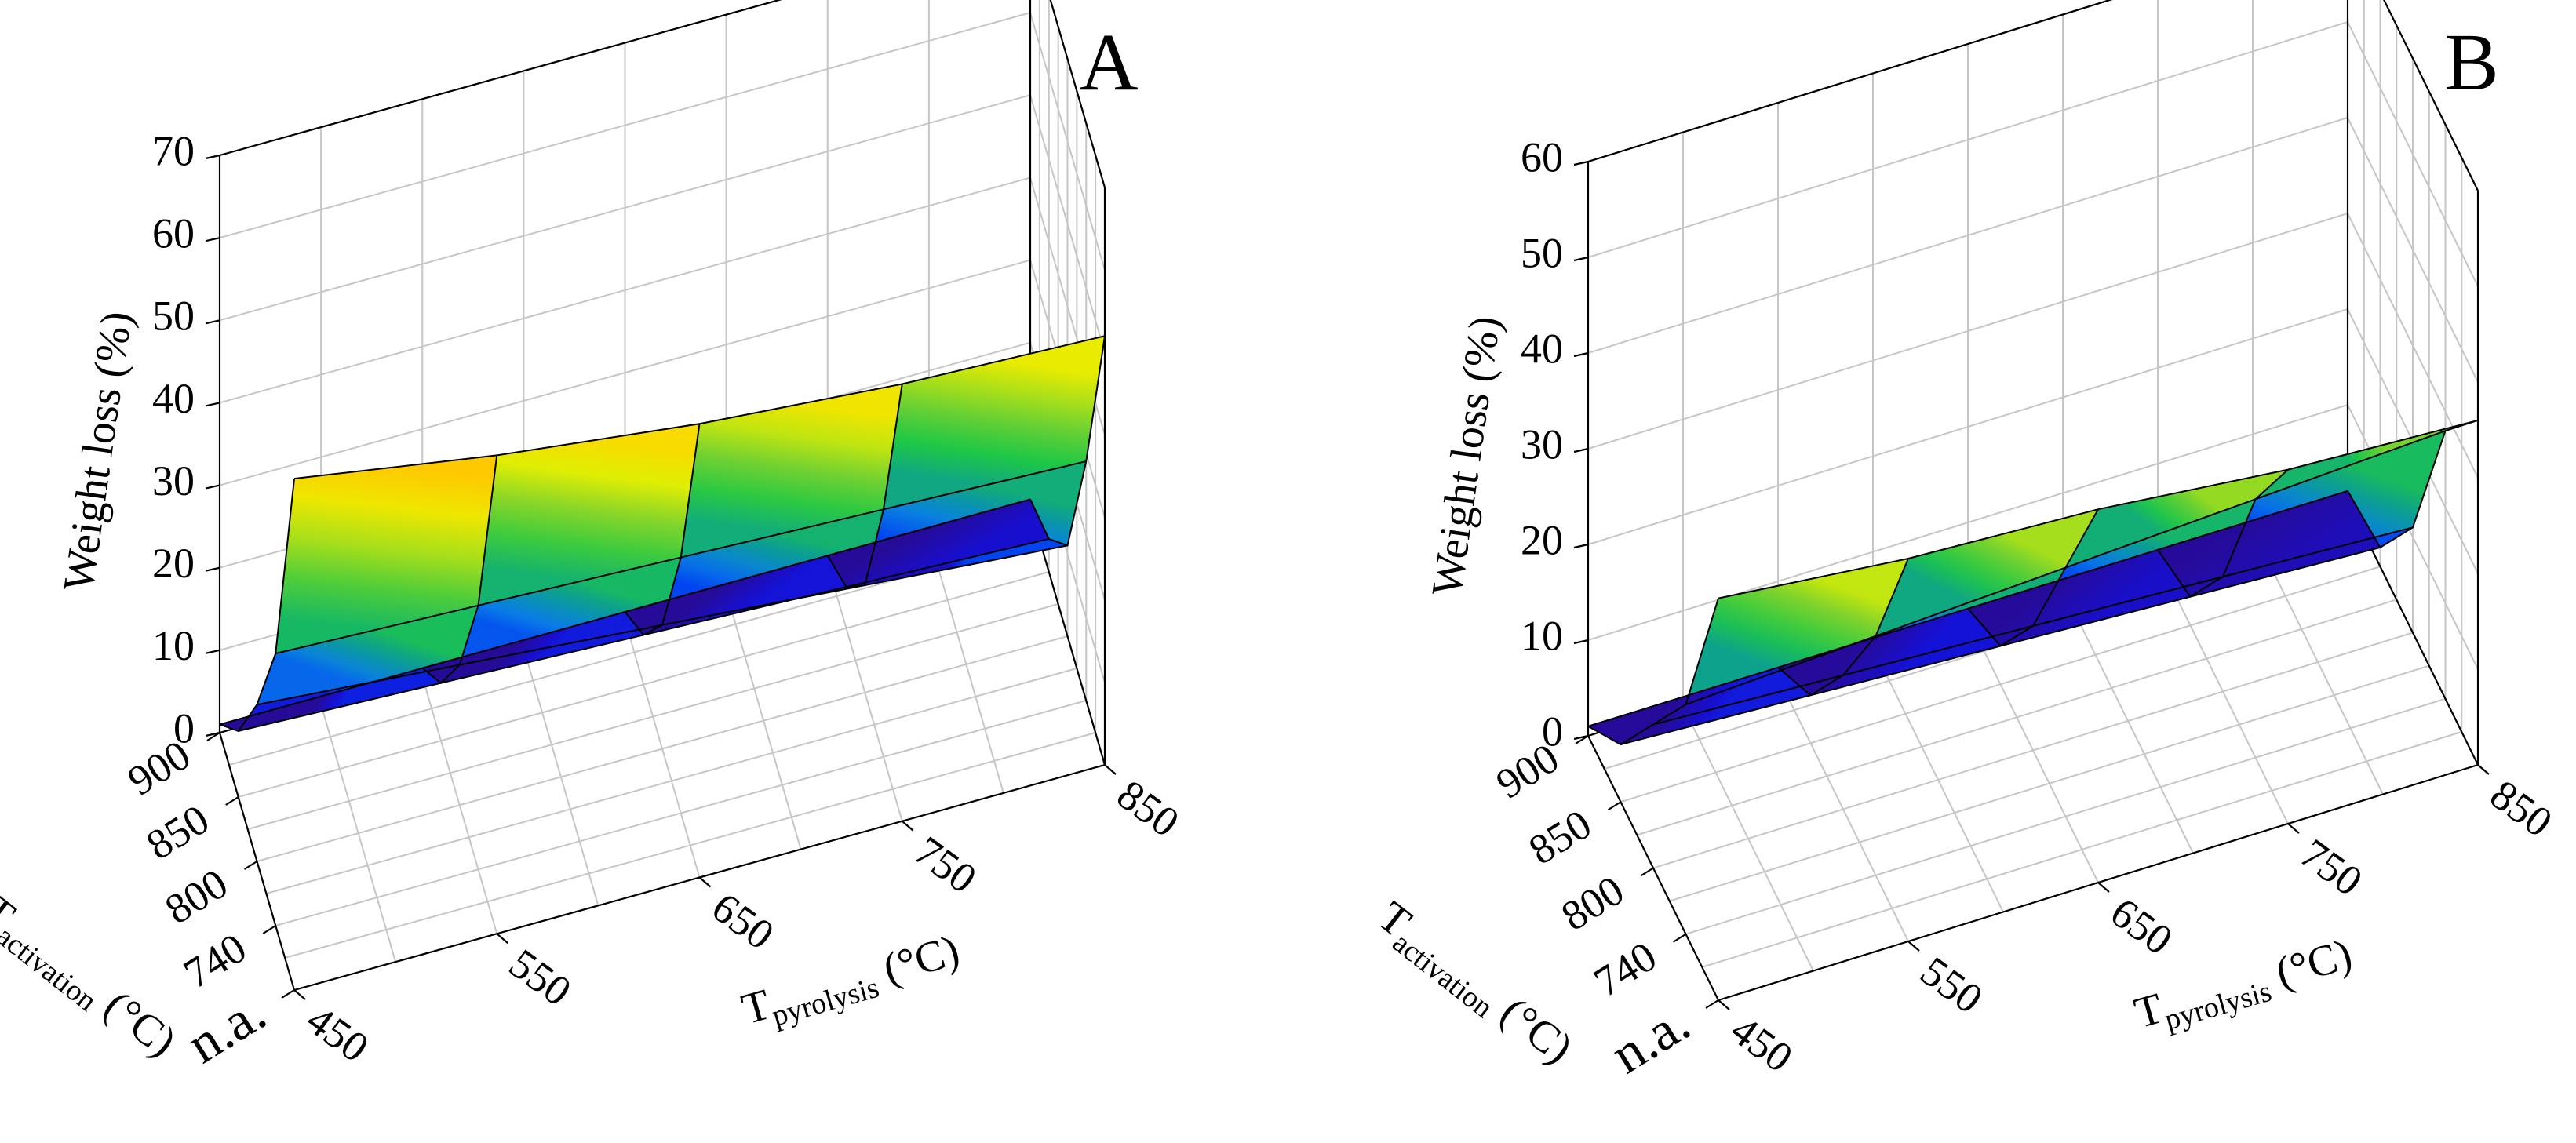  I want to click on surface, so click(2033, 582).